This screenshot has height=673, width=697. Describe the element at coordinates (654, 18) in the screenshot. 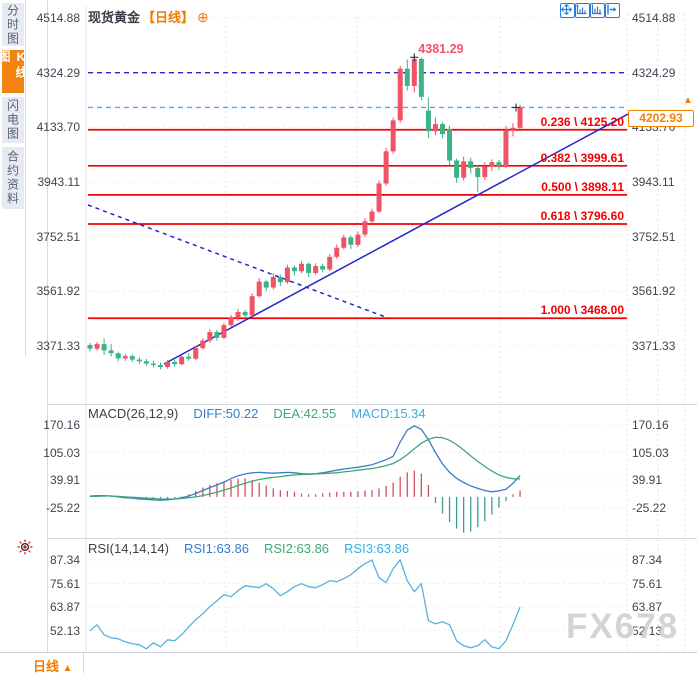

I see `price-tick-right: 4514.88` at that location.